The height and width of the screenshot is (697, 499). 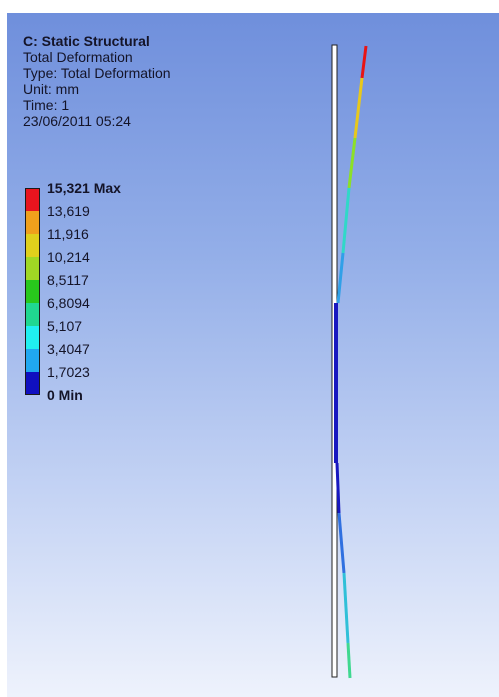 What do you see at coordinates (51, 89) in the screenshot?
I see `result-unit: Unit: mm` at bounding box center [51, 89].